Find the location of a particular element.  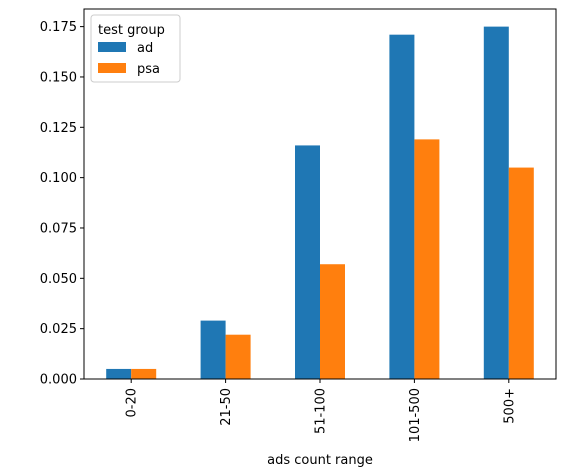

y-tick-label: 0.175 is located at coordinates (58, 27).